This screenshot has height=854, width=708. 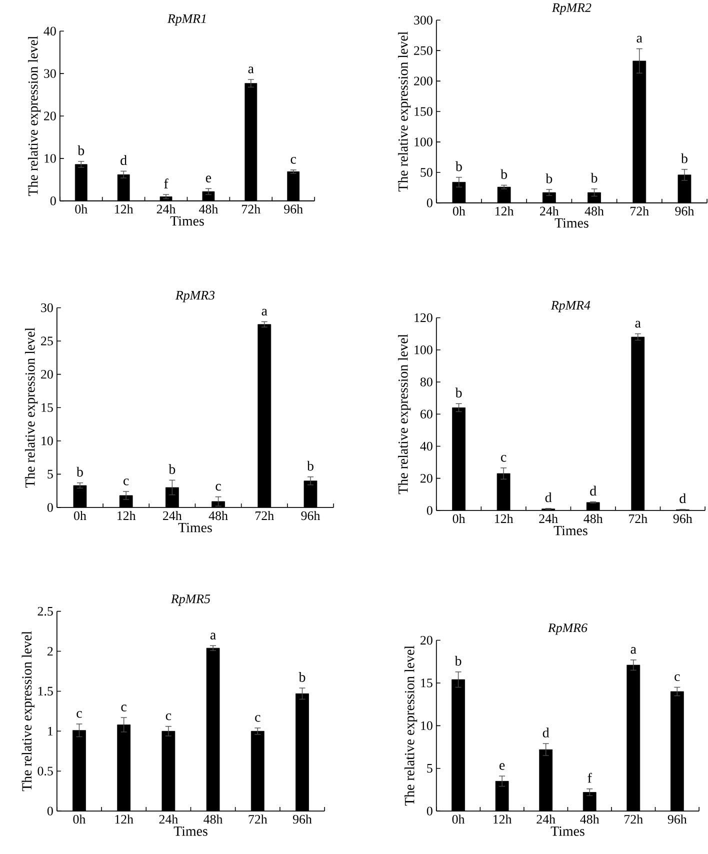 What do you see at coordinates (568, 629) in the screenshot?
I see `chart-title: RpMR6` at bounding box center [568, 629].